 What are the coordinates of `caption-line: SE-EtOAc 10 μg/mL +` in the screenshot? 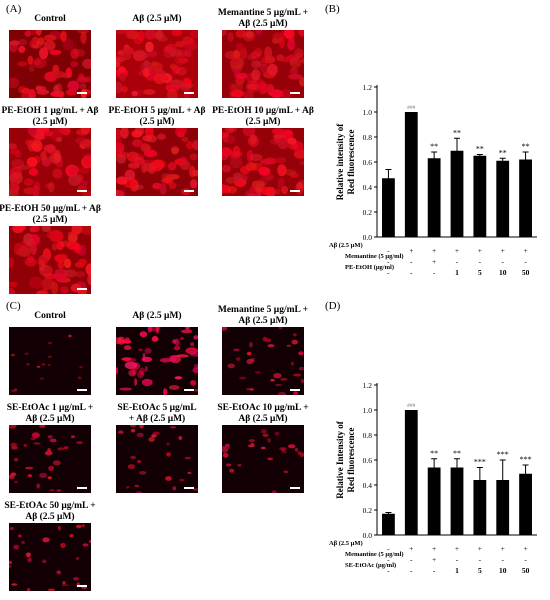 It's located at (263, 408).